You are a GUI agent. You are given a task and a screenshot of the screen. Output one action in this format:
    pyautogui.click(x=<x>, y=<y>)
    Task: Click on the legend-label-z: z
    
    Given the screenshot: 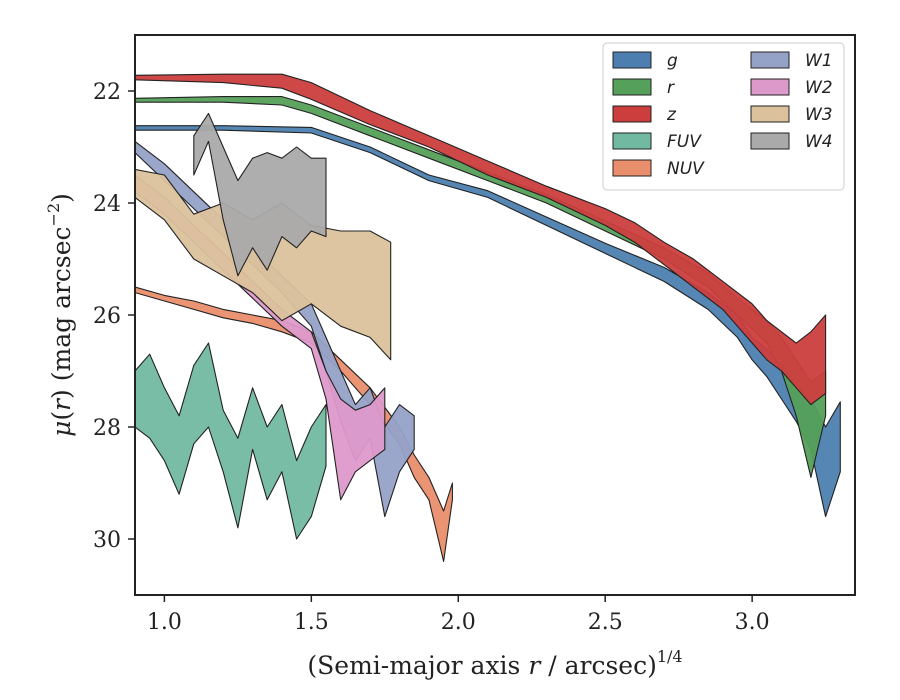 What is the action you would take?
    pyautogui.click(x=671, y=115)
    